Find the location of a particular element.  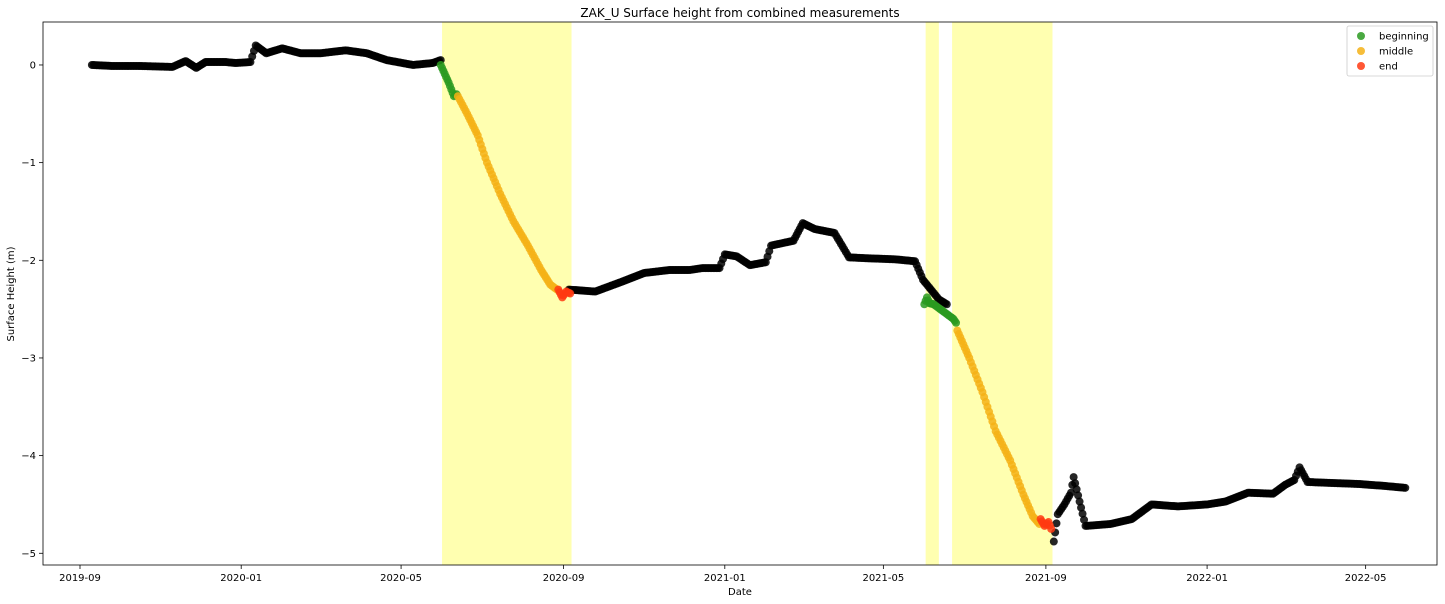

x-tick-label: 2021-01 is located at coordinates (725, 578).